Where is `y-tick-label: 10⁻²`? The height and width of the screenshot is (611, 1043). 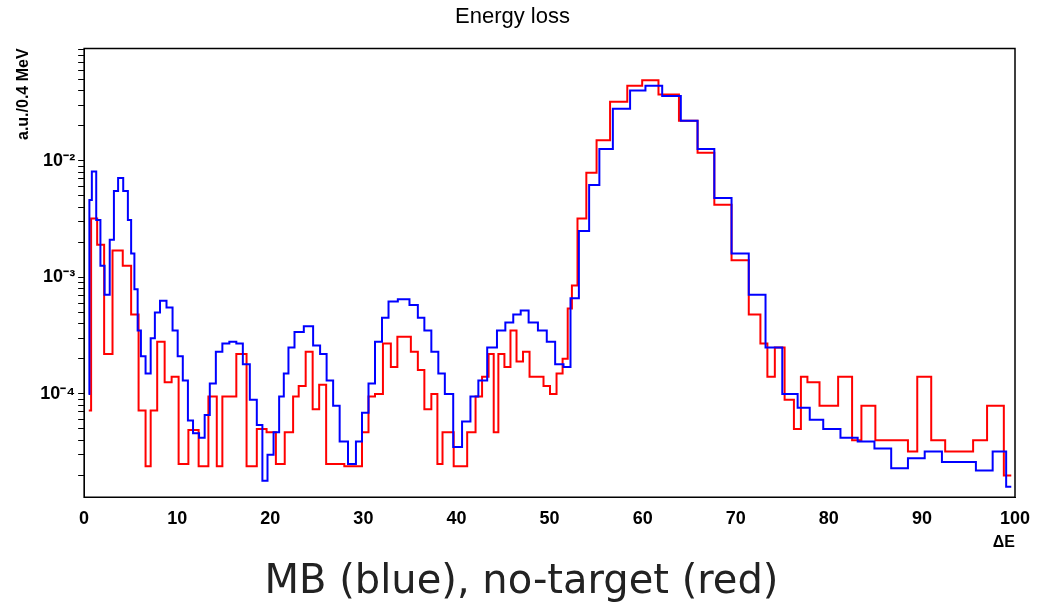
y-tick-label: 10⁻² is located at coordinates (59, 159).